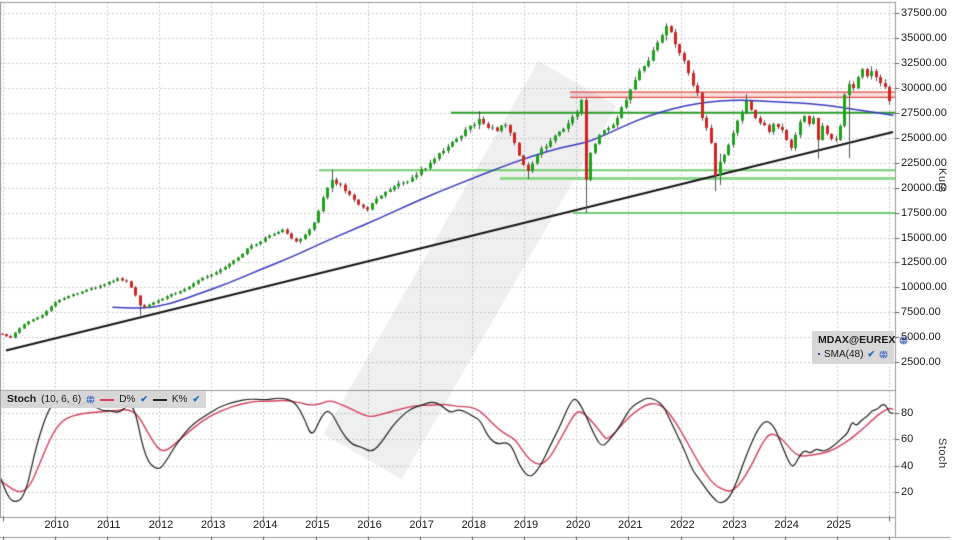 The image size is (960, 540). What do you see at coordinates (421, 525) in the screenshot?
I see `year-tick-label: 2017` at bounding box center [421, 525].